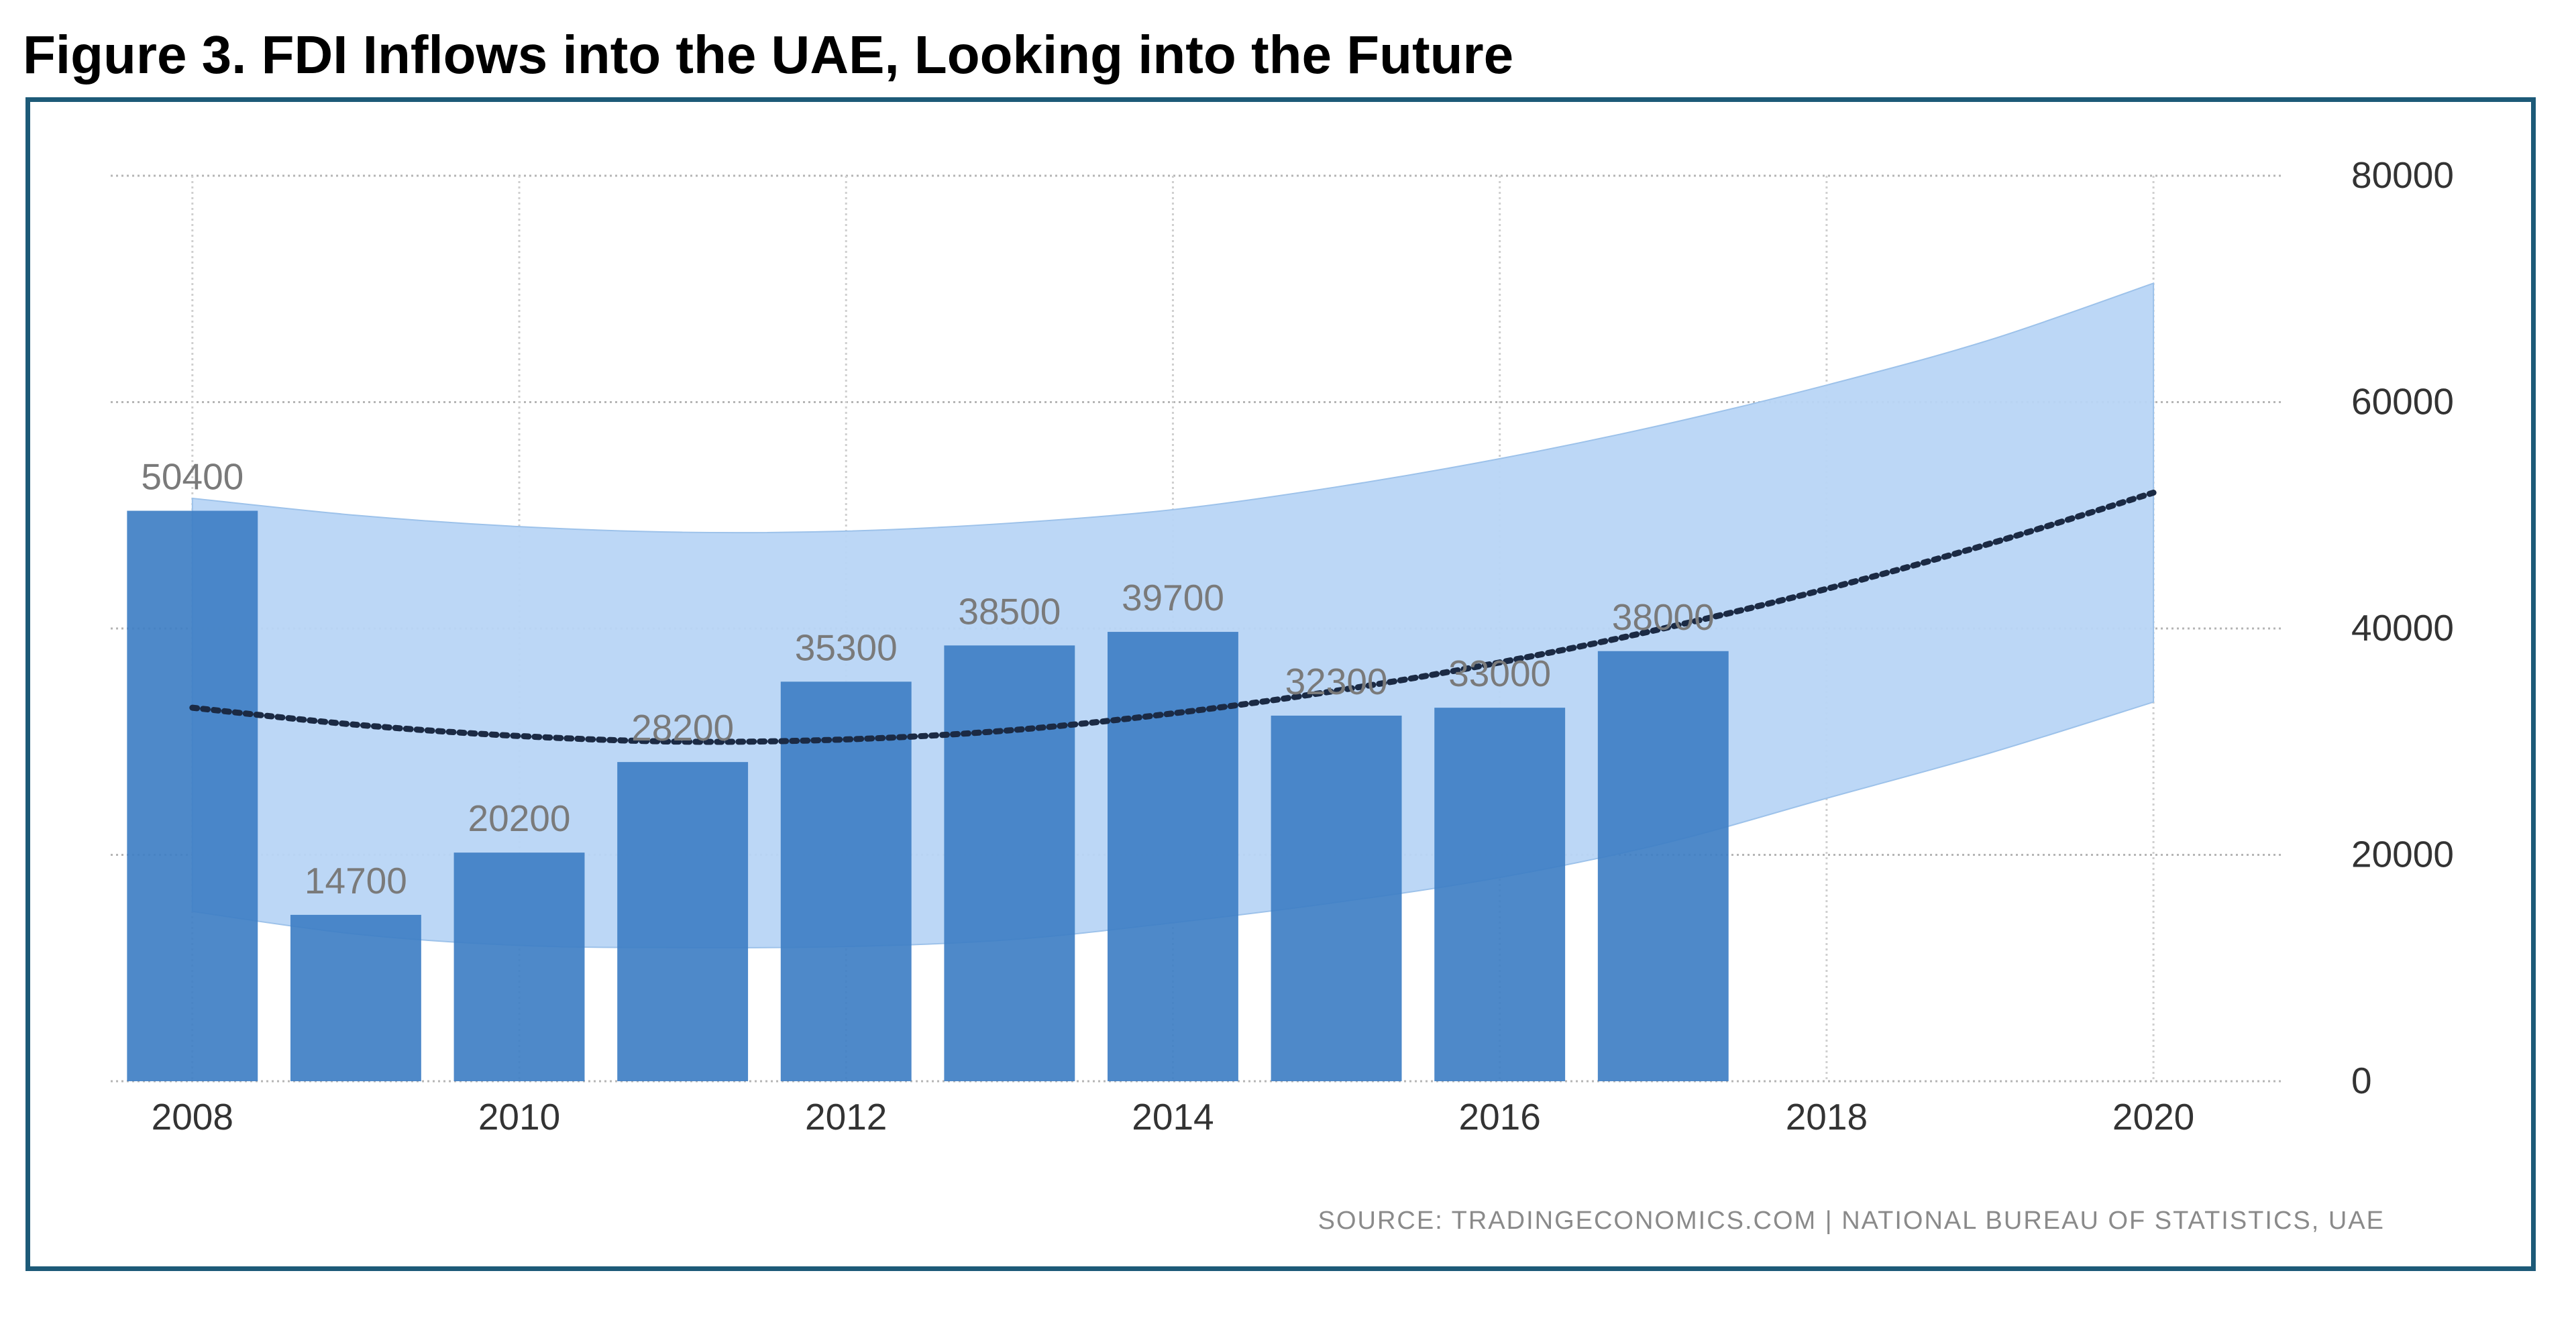 The image size is (2576, 1318). Describe the element at coordinates (1663, 617) in the screenshot. I see `data-label-2017: 38000` at that location.